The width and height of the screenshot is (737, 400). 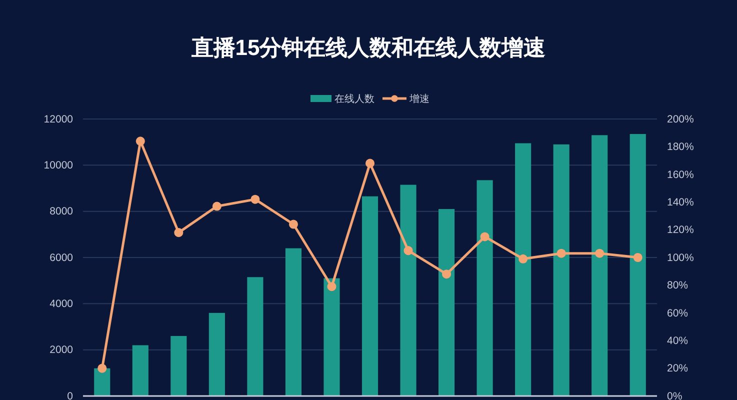 I want to click on y2-tick-label: 160%, so click(x=680, y=174).